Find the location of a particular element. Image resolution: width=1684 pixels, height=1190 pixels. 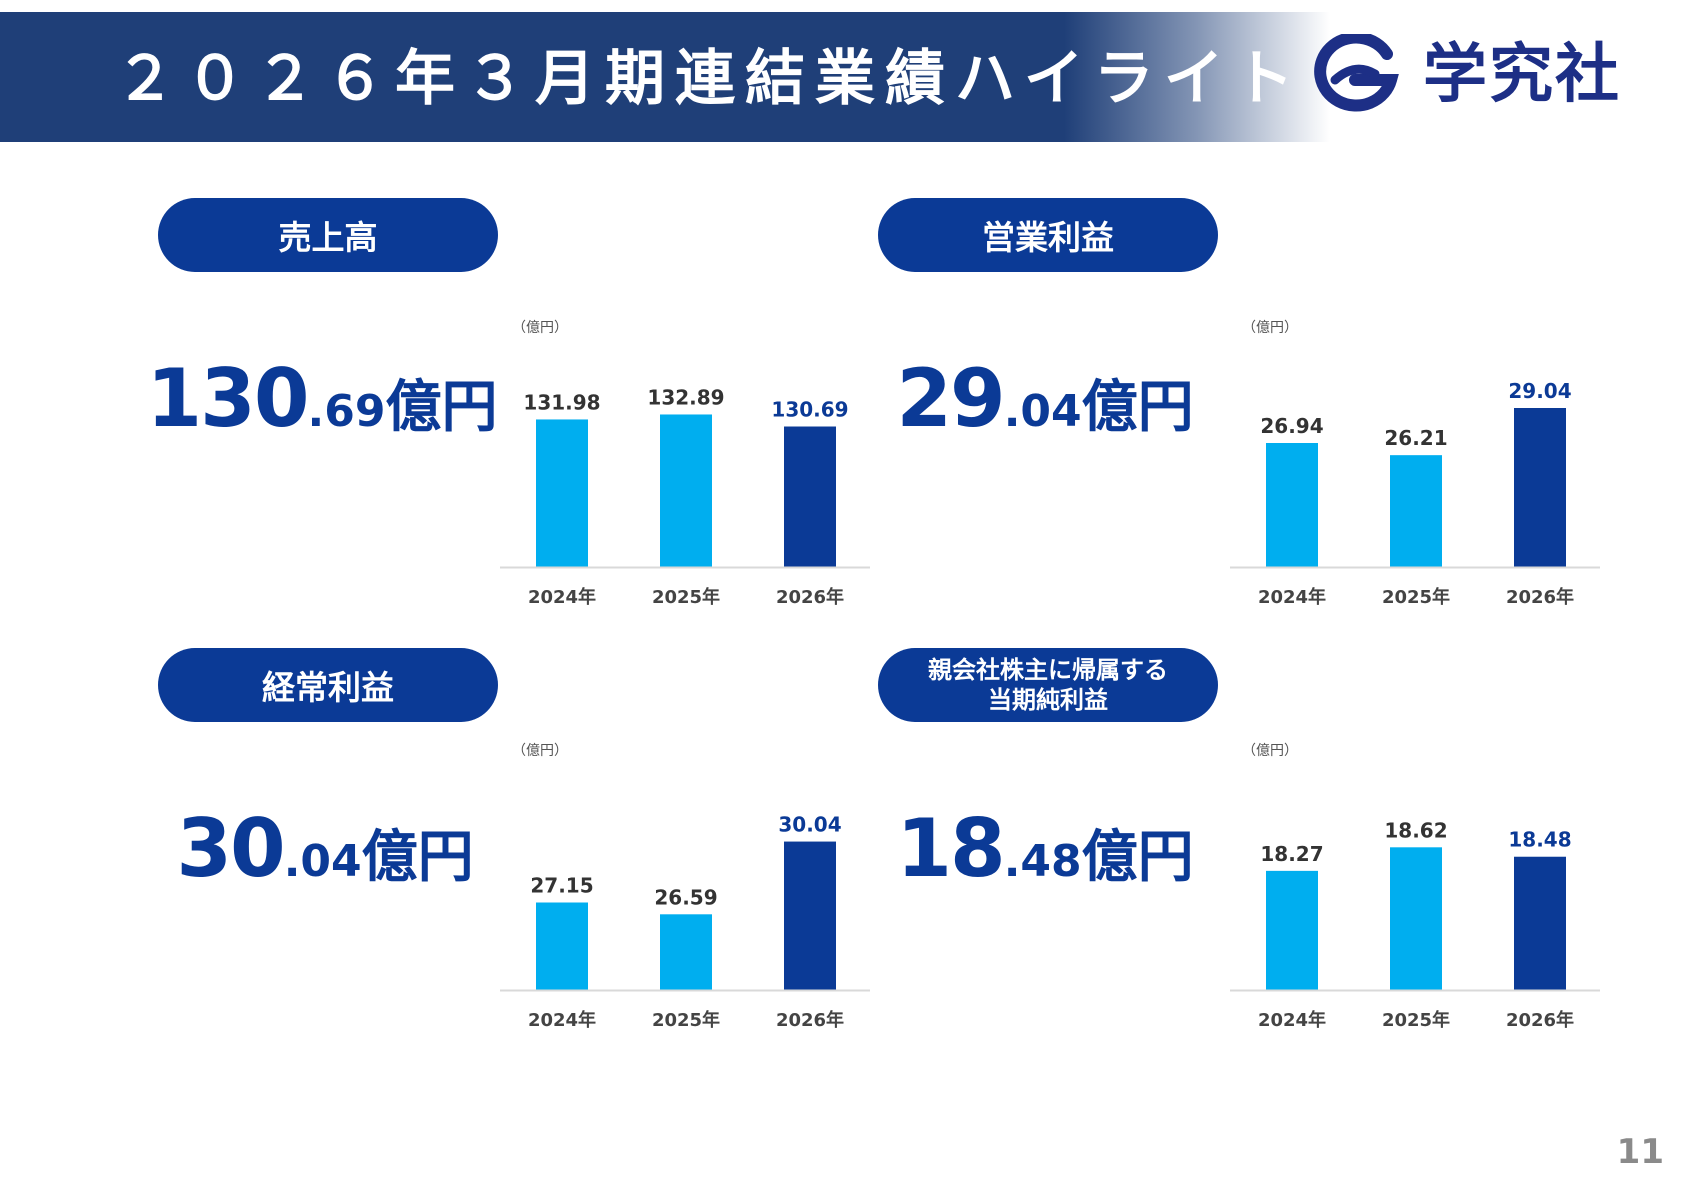

data-label: 30.04 is located at coordinates (809, 825).